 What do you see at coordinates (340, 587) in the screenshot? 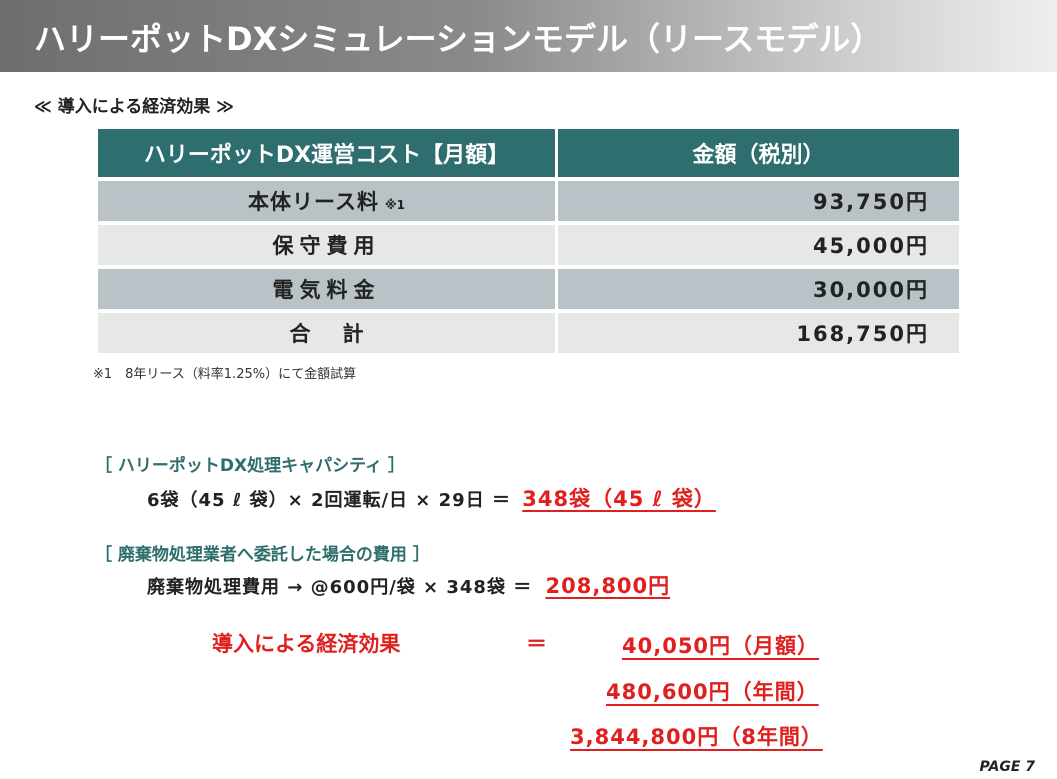
I see `waste-cost-formula: 廃棄物処理費用 → @600円/袋 × 348袋 ＝` at bounding box center [340, 587].